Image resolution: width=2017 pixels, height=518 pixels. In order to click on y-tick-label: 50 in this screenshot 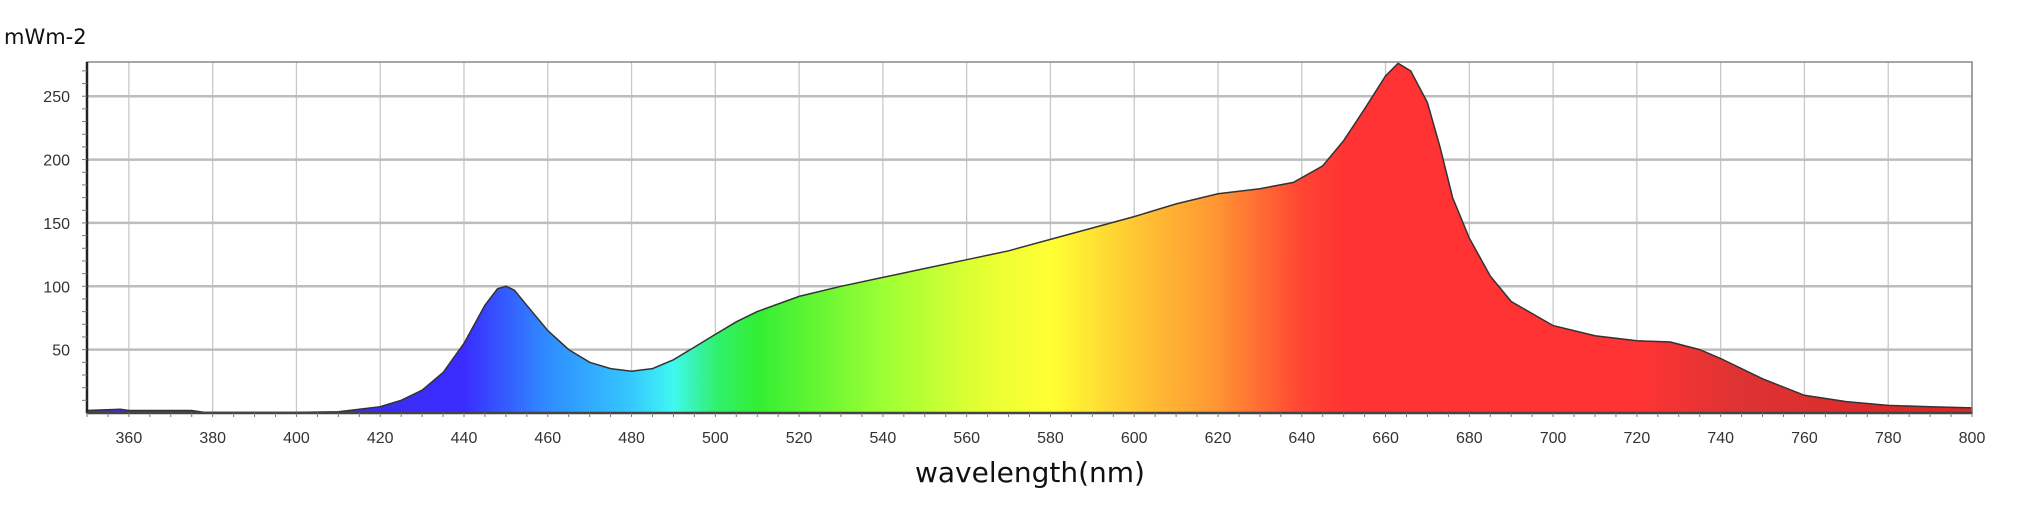, I will do `click(61, 351)`.